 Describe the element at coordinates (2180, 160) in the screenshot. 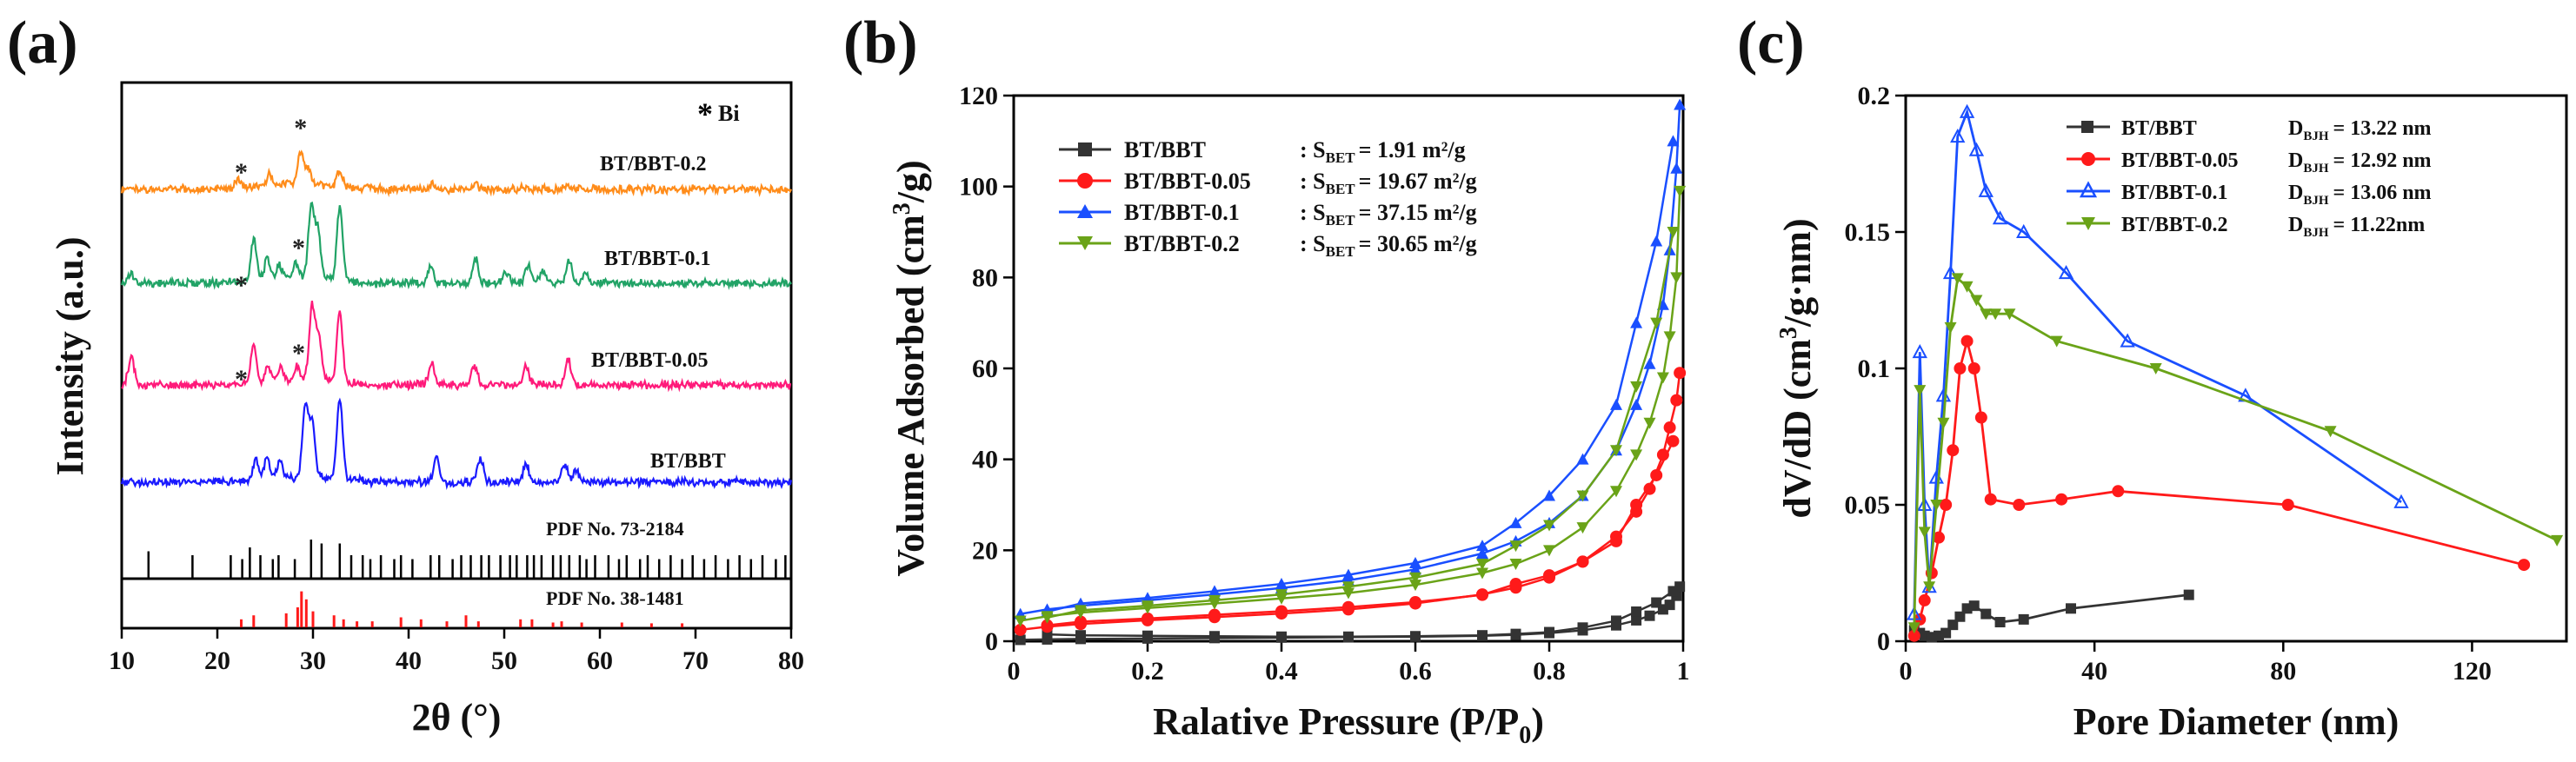

I see `c-legend-label-bbt005: BT/BBT-0.05` at that location.